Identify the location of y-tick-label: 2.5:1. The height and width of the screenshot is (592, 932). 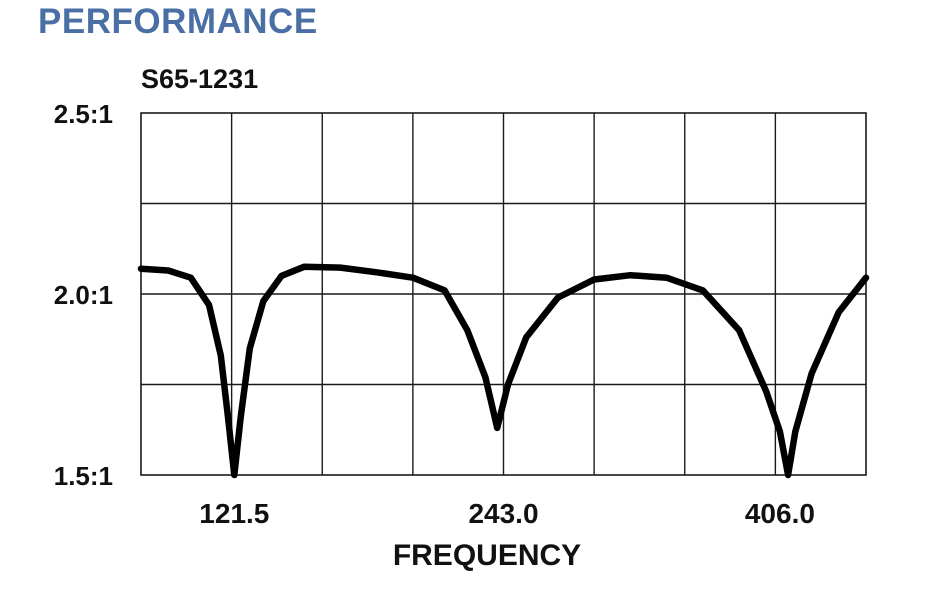
(83, 114).